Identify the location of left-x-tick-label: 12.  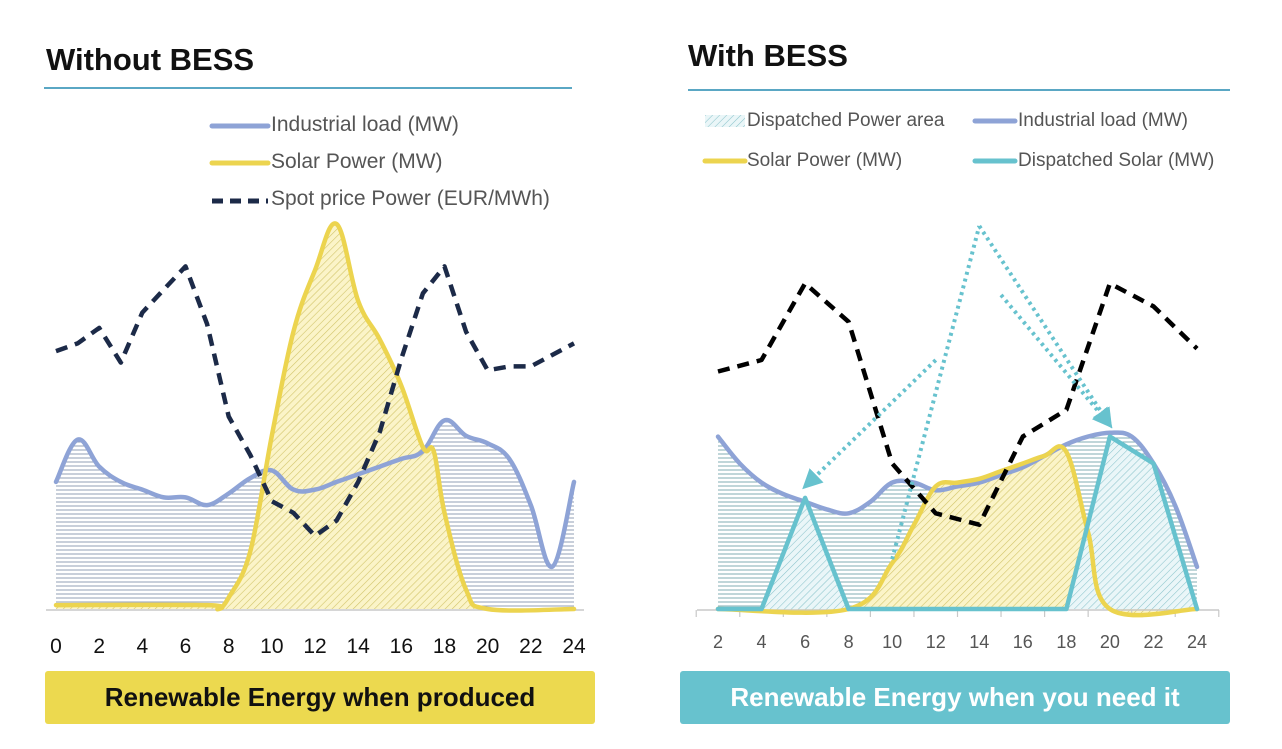
(314, 646).